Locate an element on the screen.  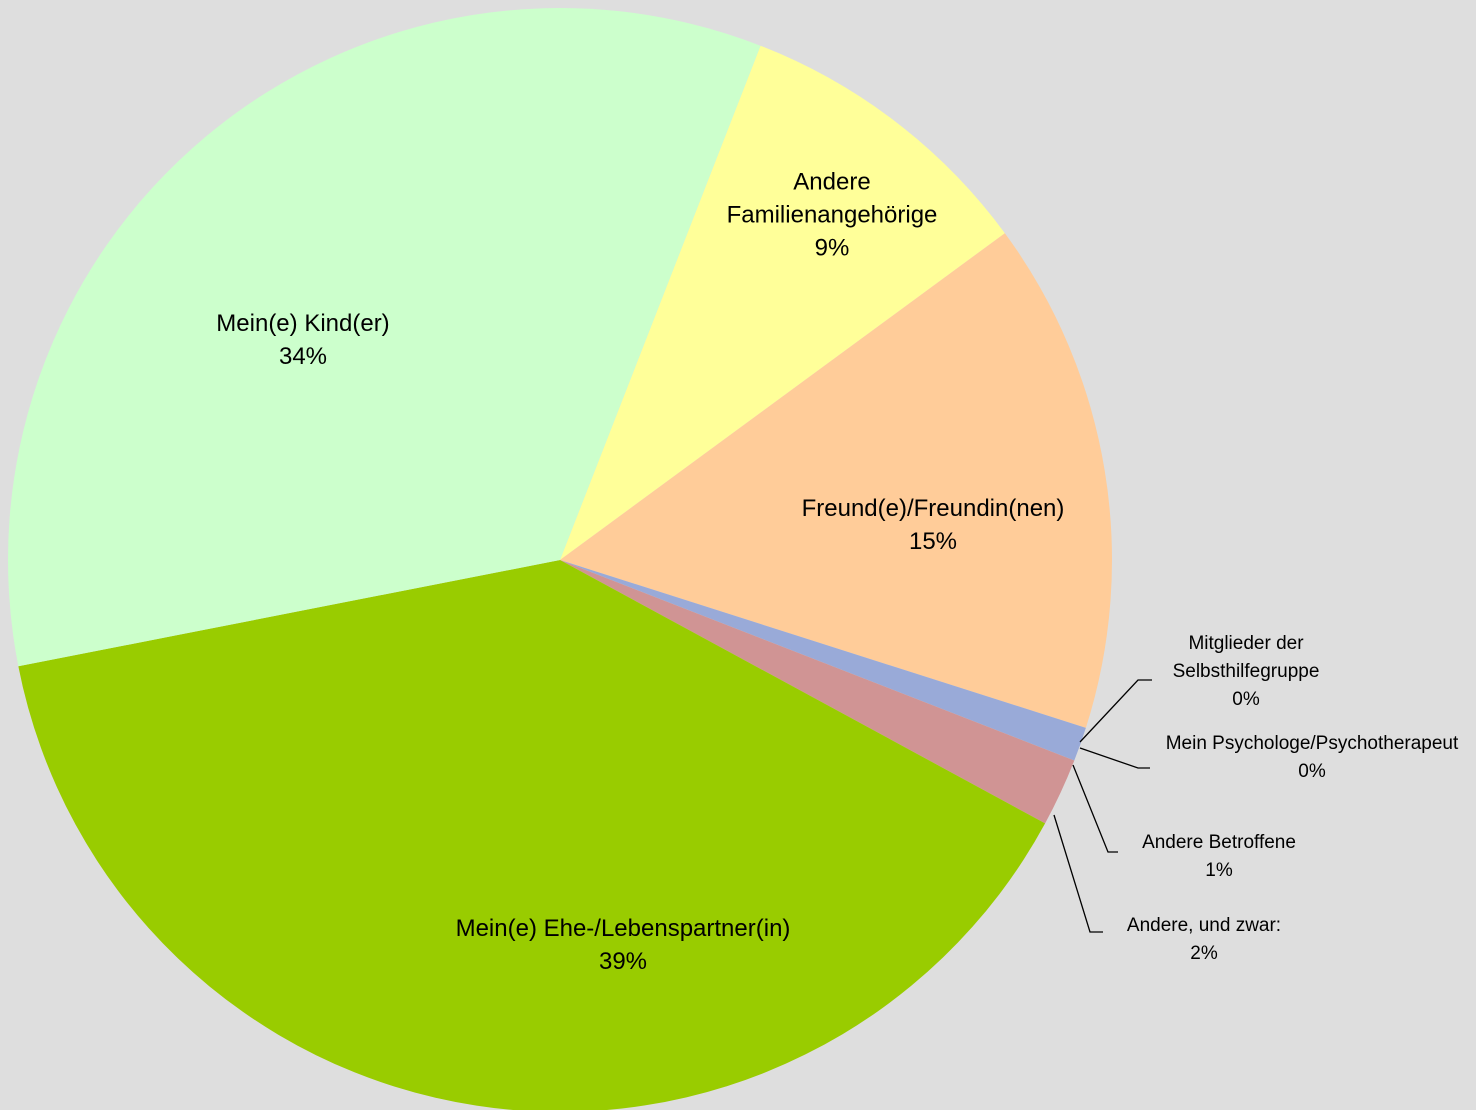
slice-label: Mein(e) Kind(er) 34% is located at coordinates (303, 340).